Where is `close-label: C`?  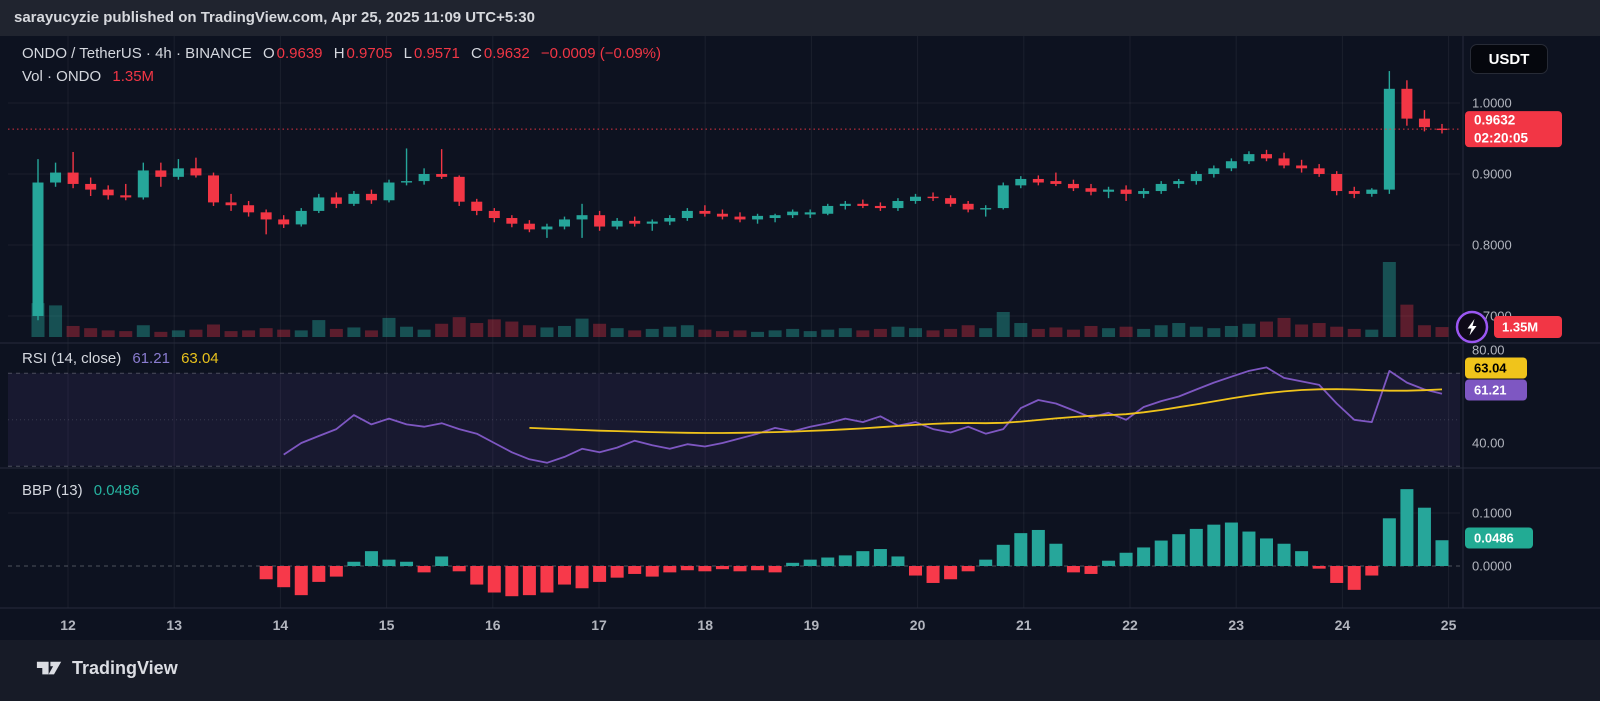
close-label: C is located at coordinates (476, 53).